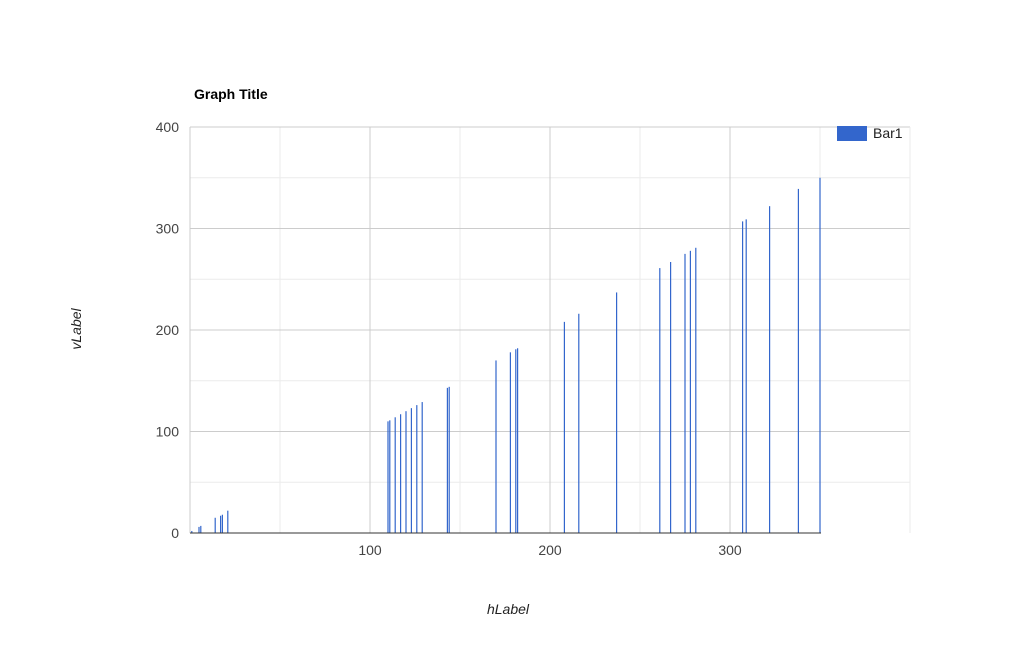  Describe the element at coordinates (730, 550) in the screenshot. I see `x-tick-label: 300` at that location.